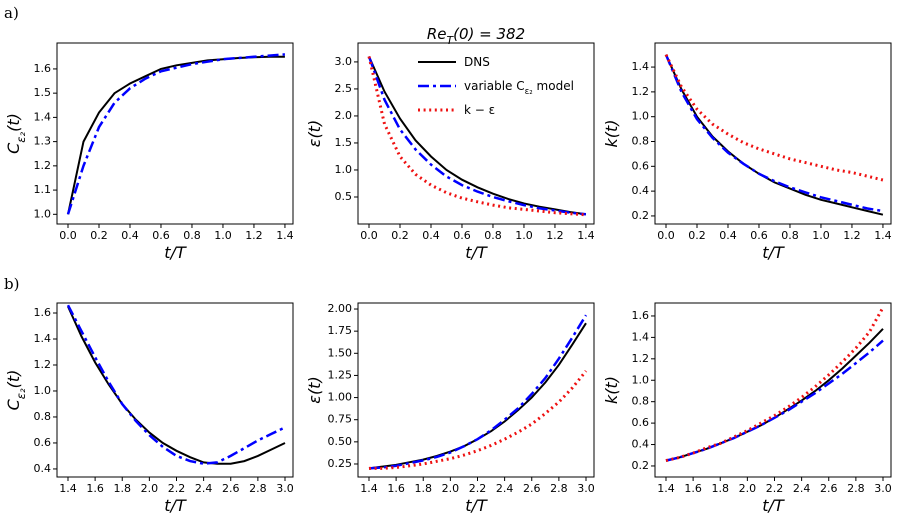 The image size is (904, 515). I want to click on legend-label: variable Cε₂ model, so click(519, 88).